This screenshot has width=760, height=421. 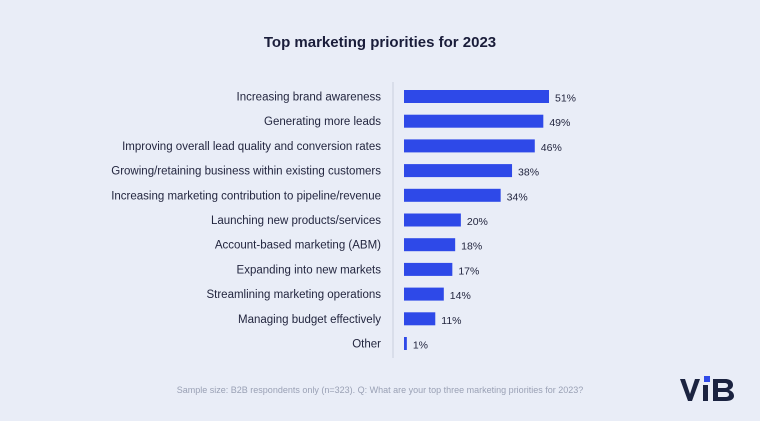 I want to click on category-label: Other, so click(x=366, y=345).